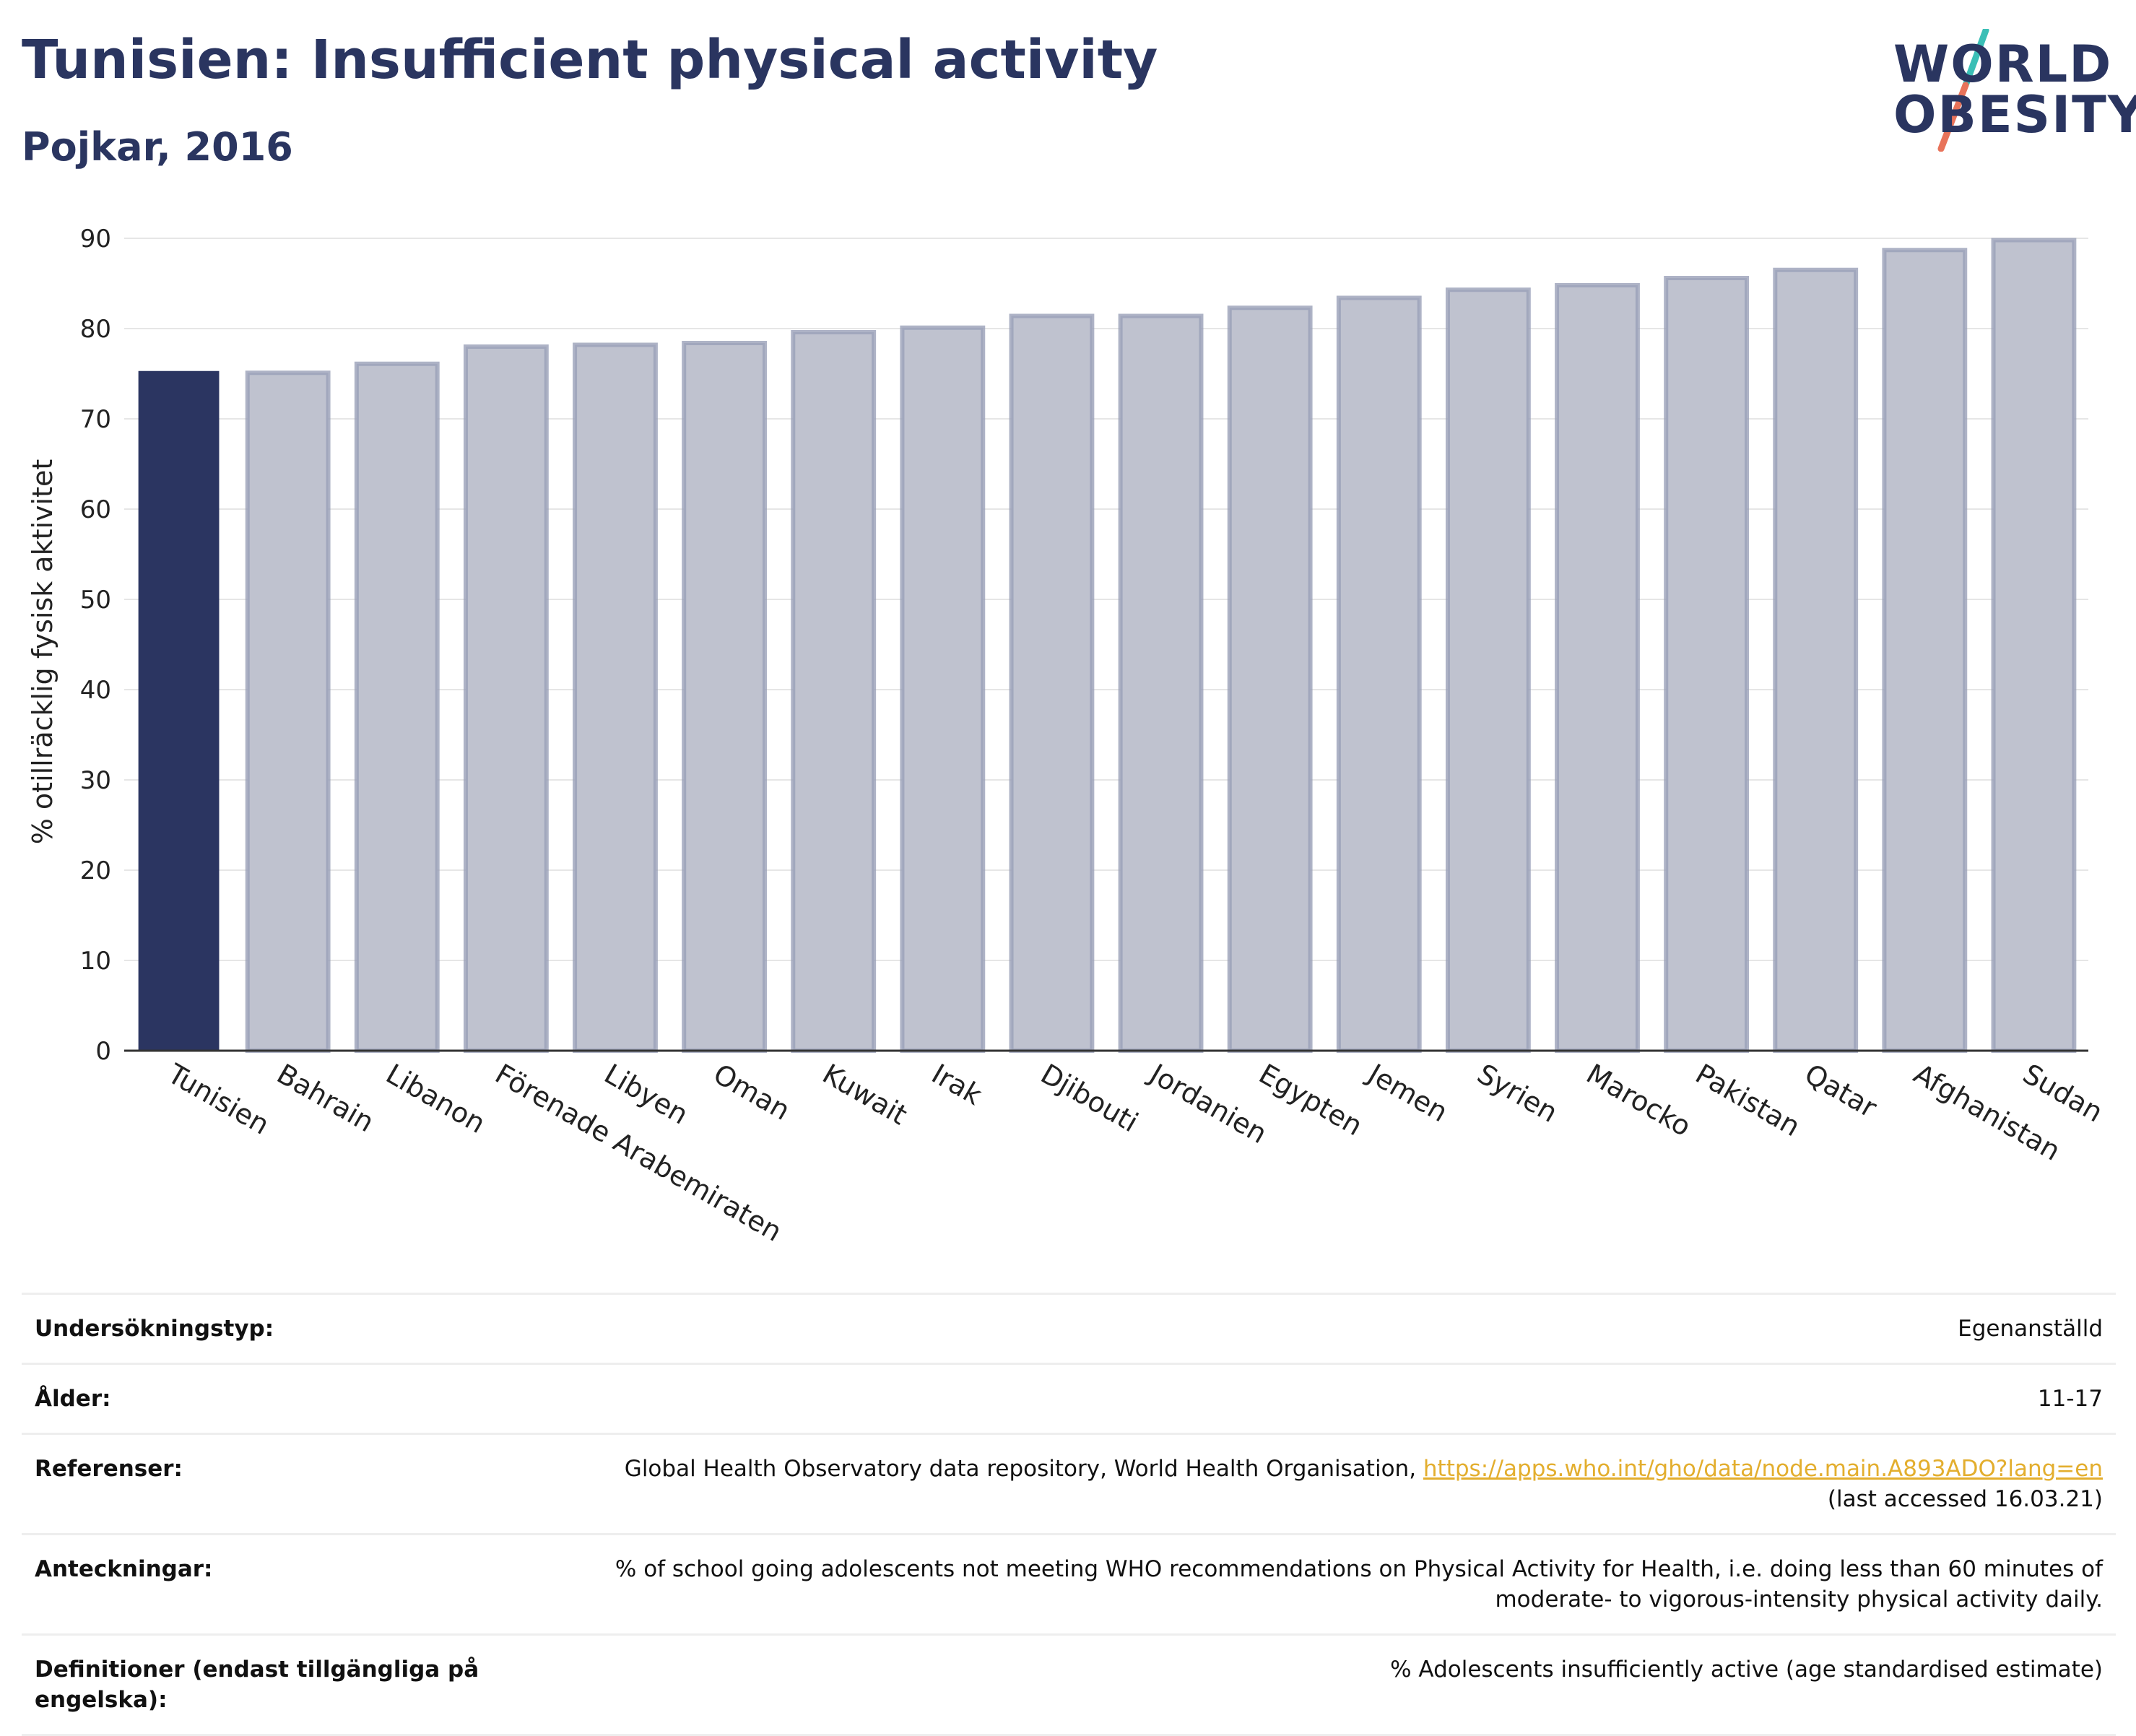 This screenshot has height=1736, width=2136. I want to click on y-tick-label: 40, so click(96, 690).